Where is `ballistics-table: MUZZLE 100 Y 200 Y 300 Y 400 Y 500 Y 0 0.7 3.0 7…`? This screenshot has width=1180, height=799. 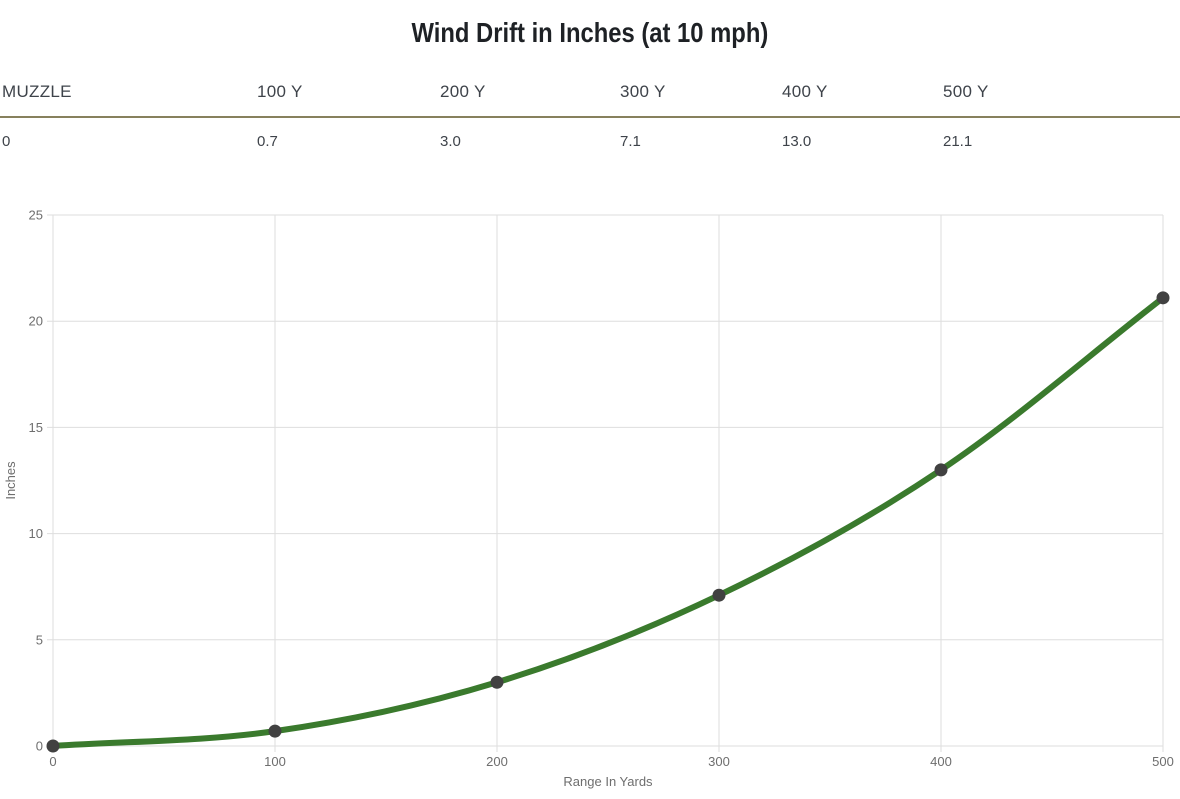
ballistics-table: MUZZLE 100 Y 200 Y 300 Y 400 Y 500 Y 0 0.7 3.0 7… is located at coordinates (590, 116).